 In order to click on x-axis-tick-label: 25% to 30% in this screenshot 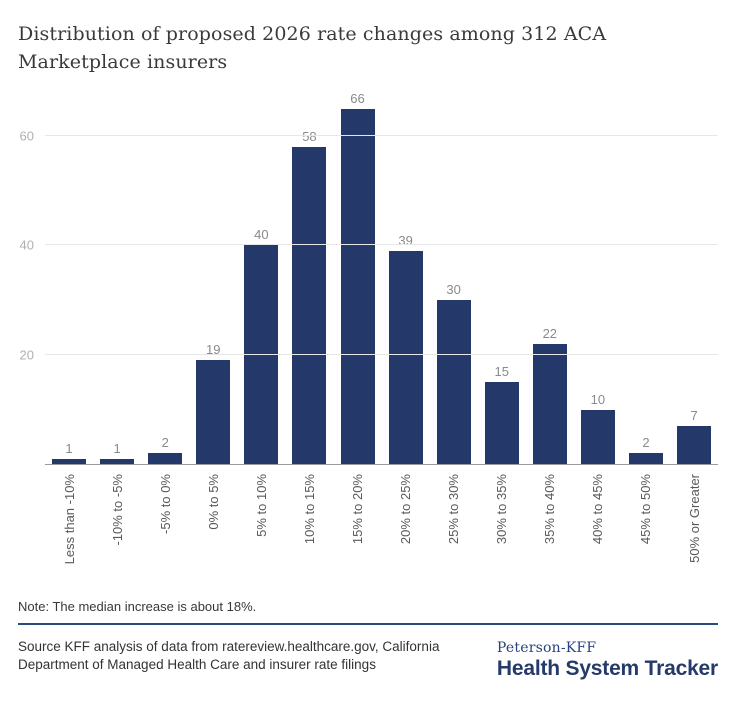, I will do `click(454, 509)`.